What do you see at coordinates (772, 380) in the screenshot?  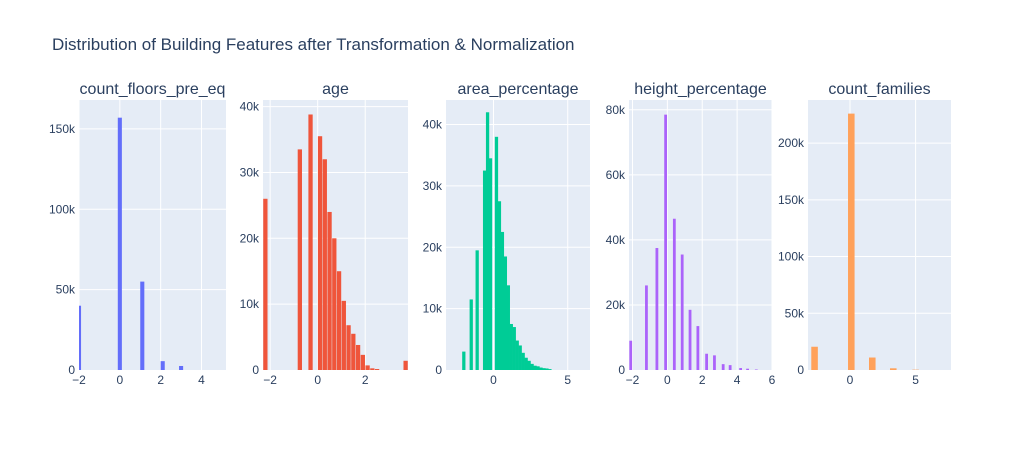 I see `x-tick-label: 6` at bounding box center [772, 380].